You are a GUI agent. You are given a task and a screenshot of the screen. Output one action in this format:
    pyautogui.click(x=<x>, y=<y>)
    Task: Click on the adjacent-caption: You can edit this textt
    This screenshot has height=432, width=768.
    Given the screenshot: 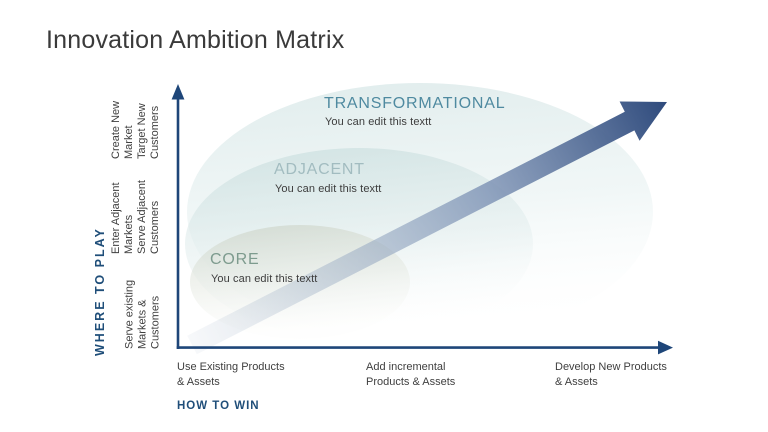 What is the action you would take?
    pyautogui.click(x=328, y=189)
    